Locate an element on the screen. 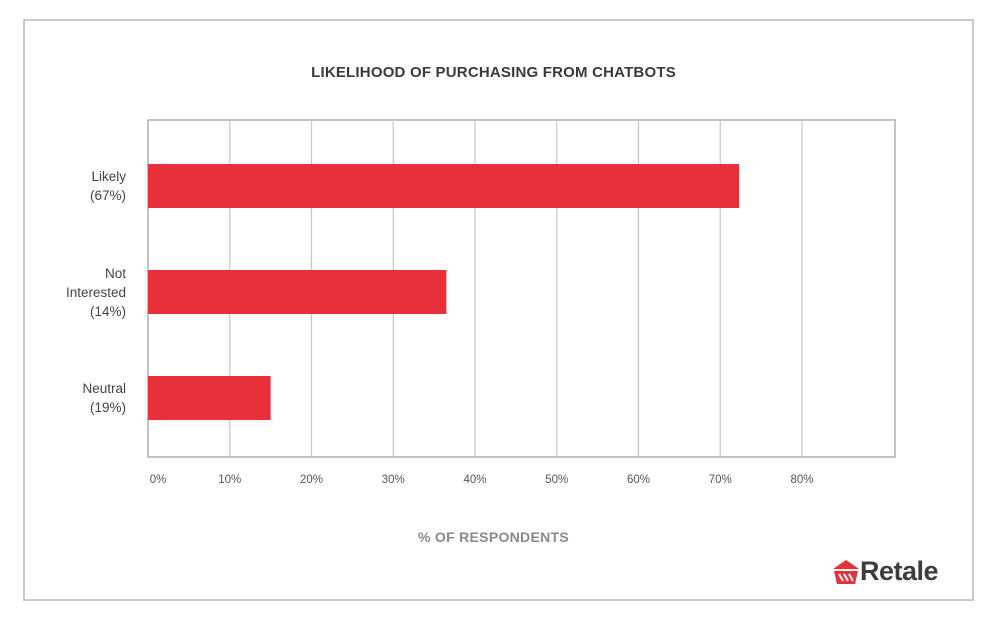 The height and width of the screenshot is (620, 987). x-axis-label: % OF RESPONDENTS is located at coordinates (493, 537).